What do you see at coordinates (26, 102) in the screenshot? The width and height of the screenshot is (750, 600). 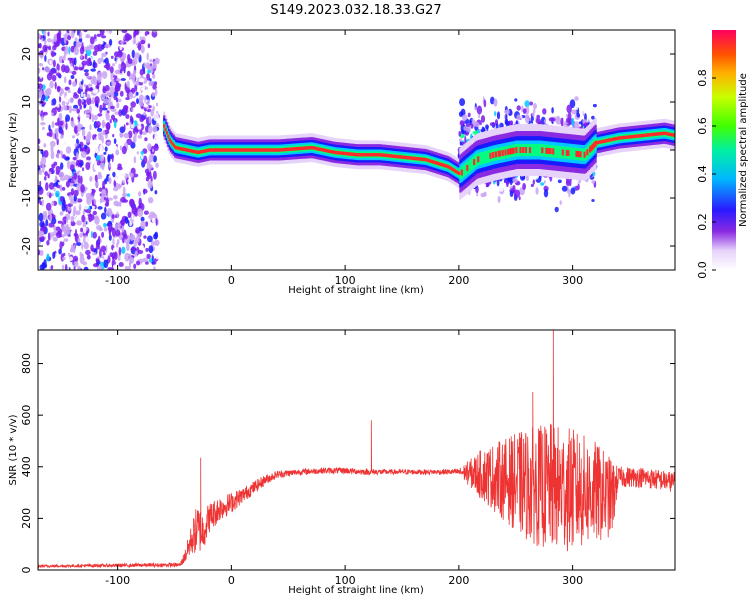 I see `y-tick-label: 10` at bounding box center [26, 102].